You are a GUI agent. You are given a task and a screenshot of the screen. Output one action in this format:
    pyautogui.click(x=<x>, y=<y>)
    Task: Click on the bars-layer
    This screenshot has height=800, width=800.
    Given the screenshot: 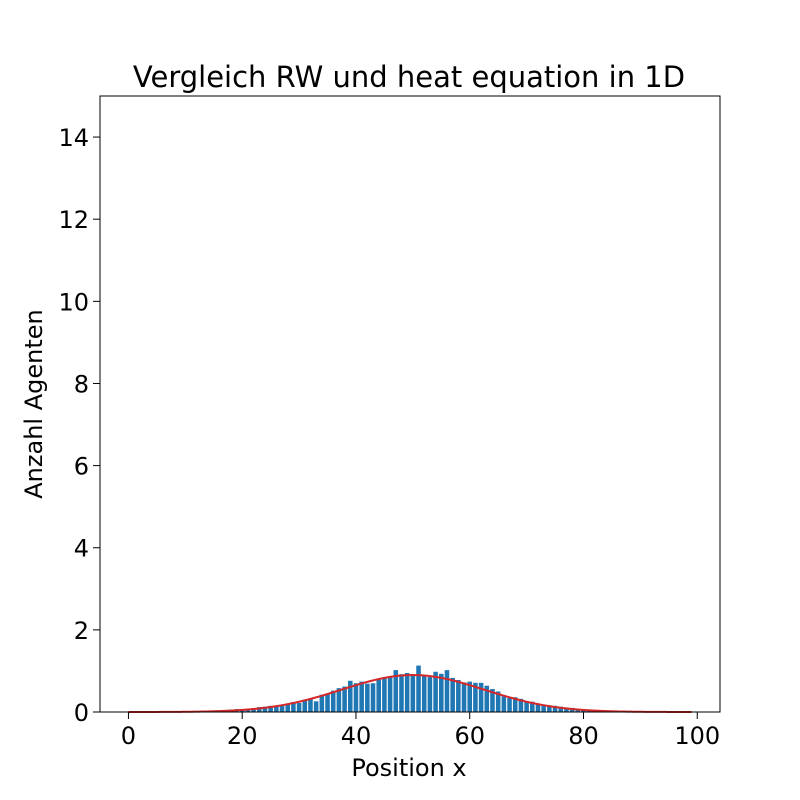 What is the action you would take?
    pyautogui.click(x=416, y=688)
    